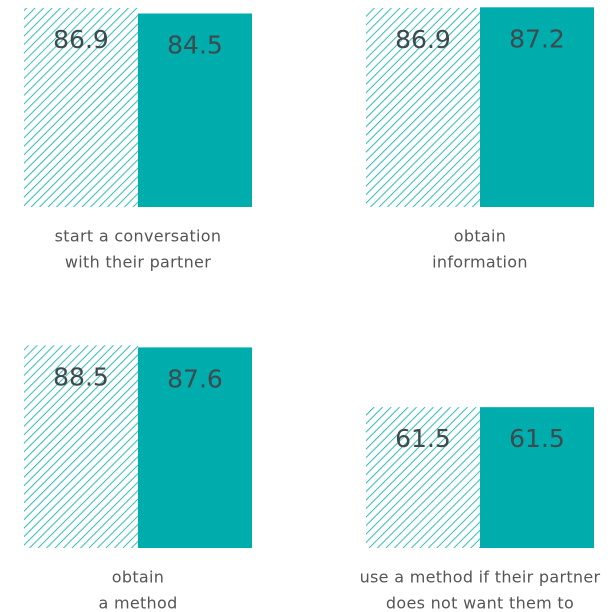 The image size is (614, 612). What do you see at coordinates (480, 603) in the screenshot?
I see `panel-label: does not want them to` at bounding box center [480, 603].